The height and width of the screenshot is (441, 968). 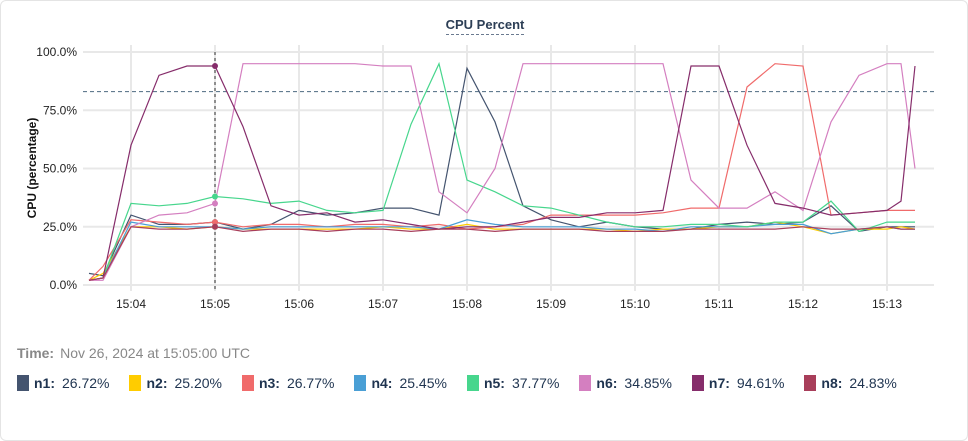 I want to click on legend-name: n1:, so click(x=44, y=383).